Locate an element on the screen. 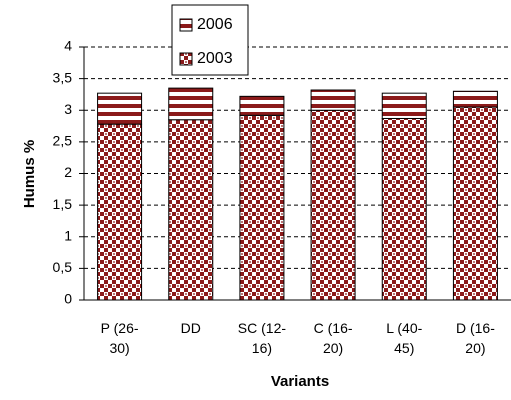  x-tick-label: L (40-45) is located at coordinates (404, 338).